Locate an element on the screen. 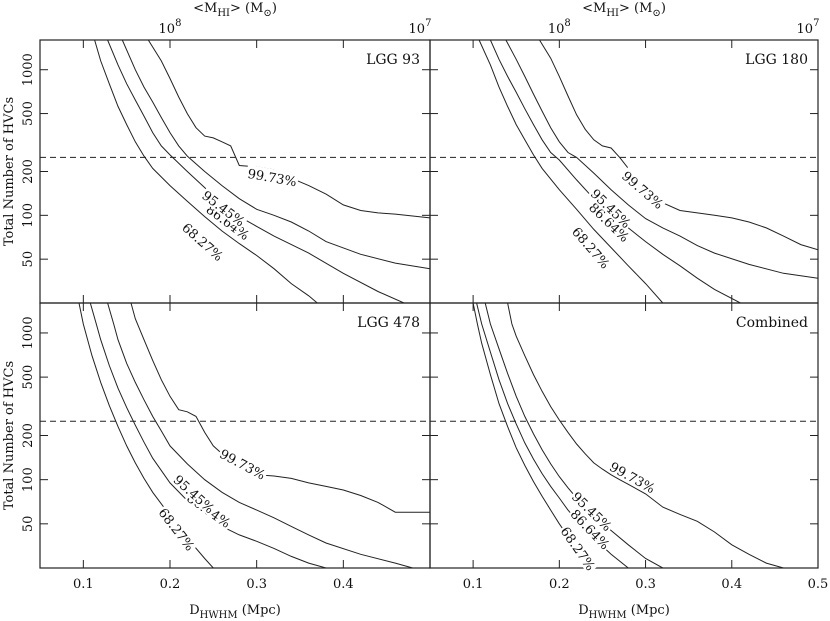  panel-title: LGG 180 is located at coordinates (776, 60).